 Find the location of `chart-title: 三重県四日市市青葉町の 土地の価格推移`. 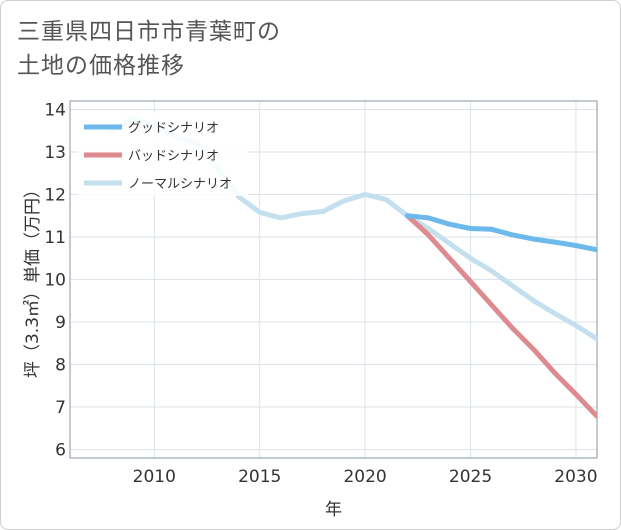

chart-title: 三重県四日市市青葉町の 土地の価格推移 is located at coordinates (149, 49).